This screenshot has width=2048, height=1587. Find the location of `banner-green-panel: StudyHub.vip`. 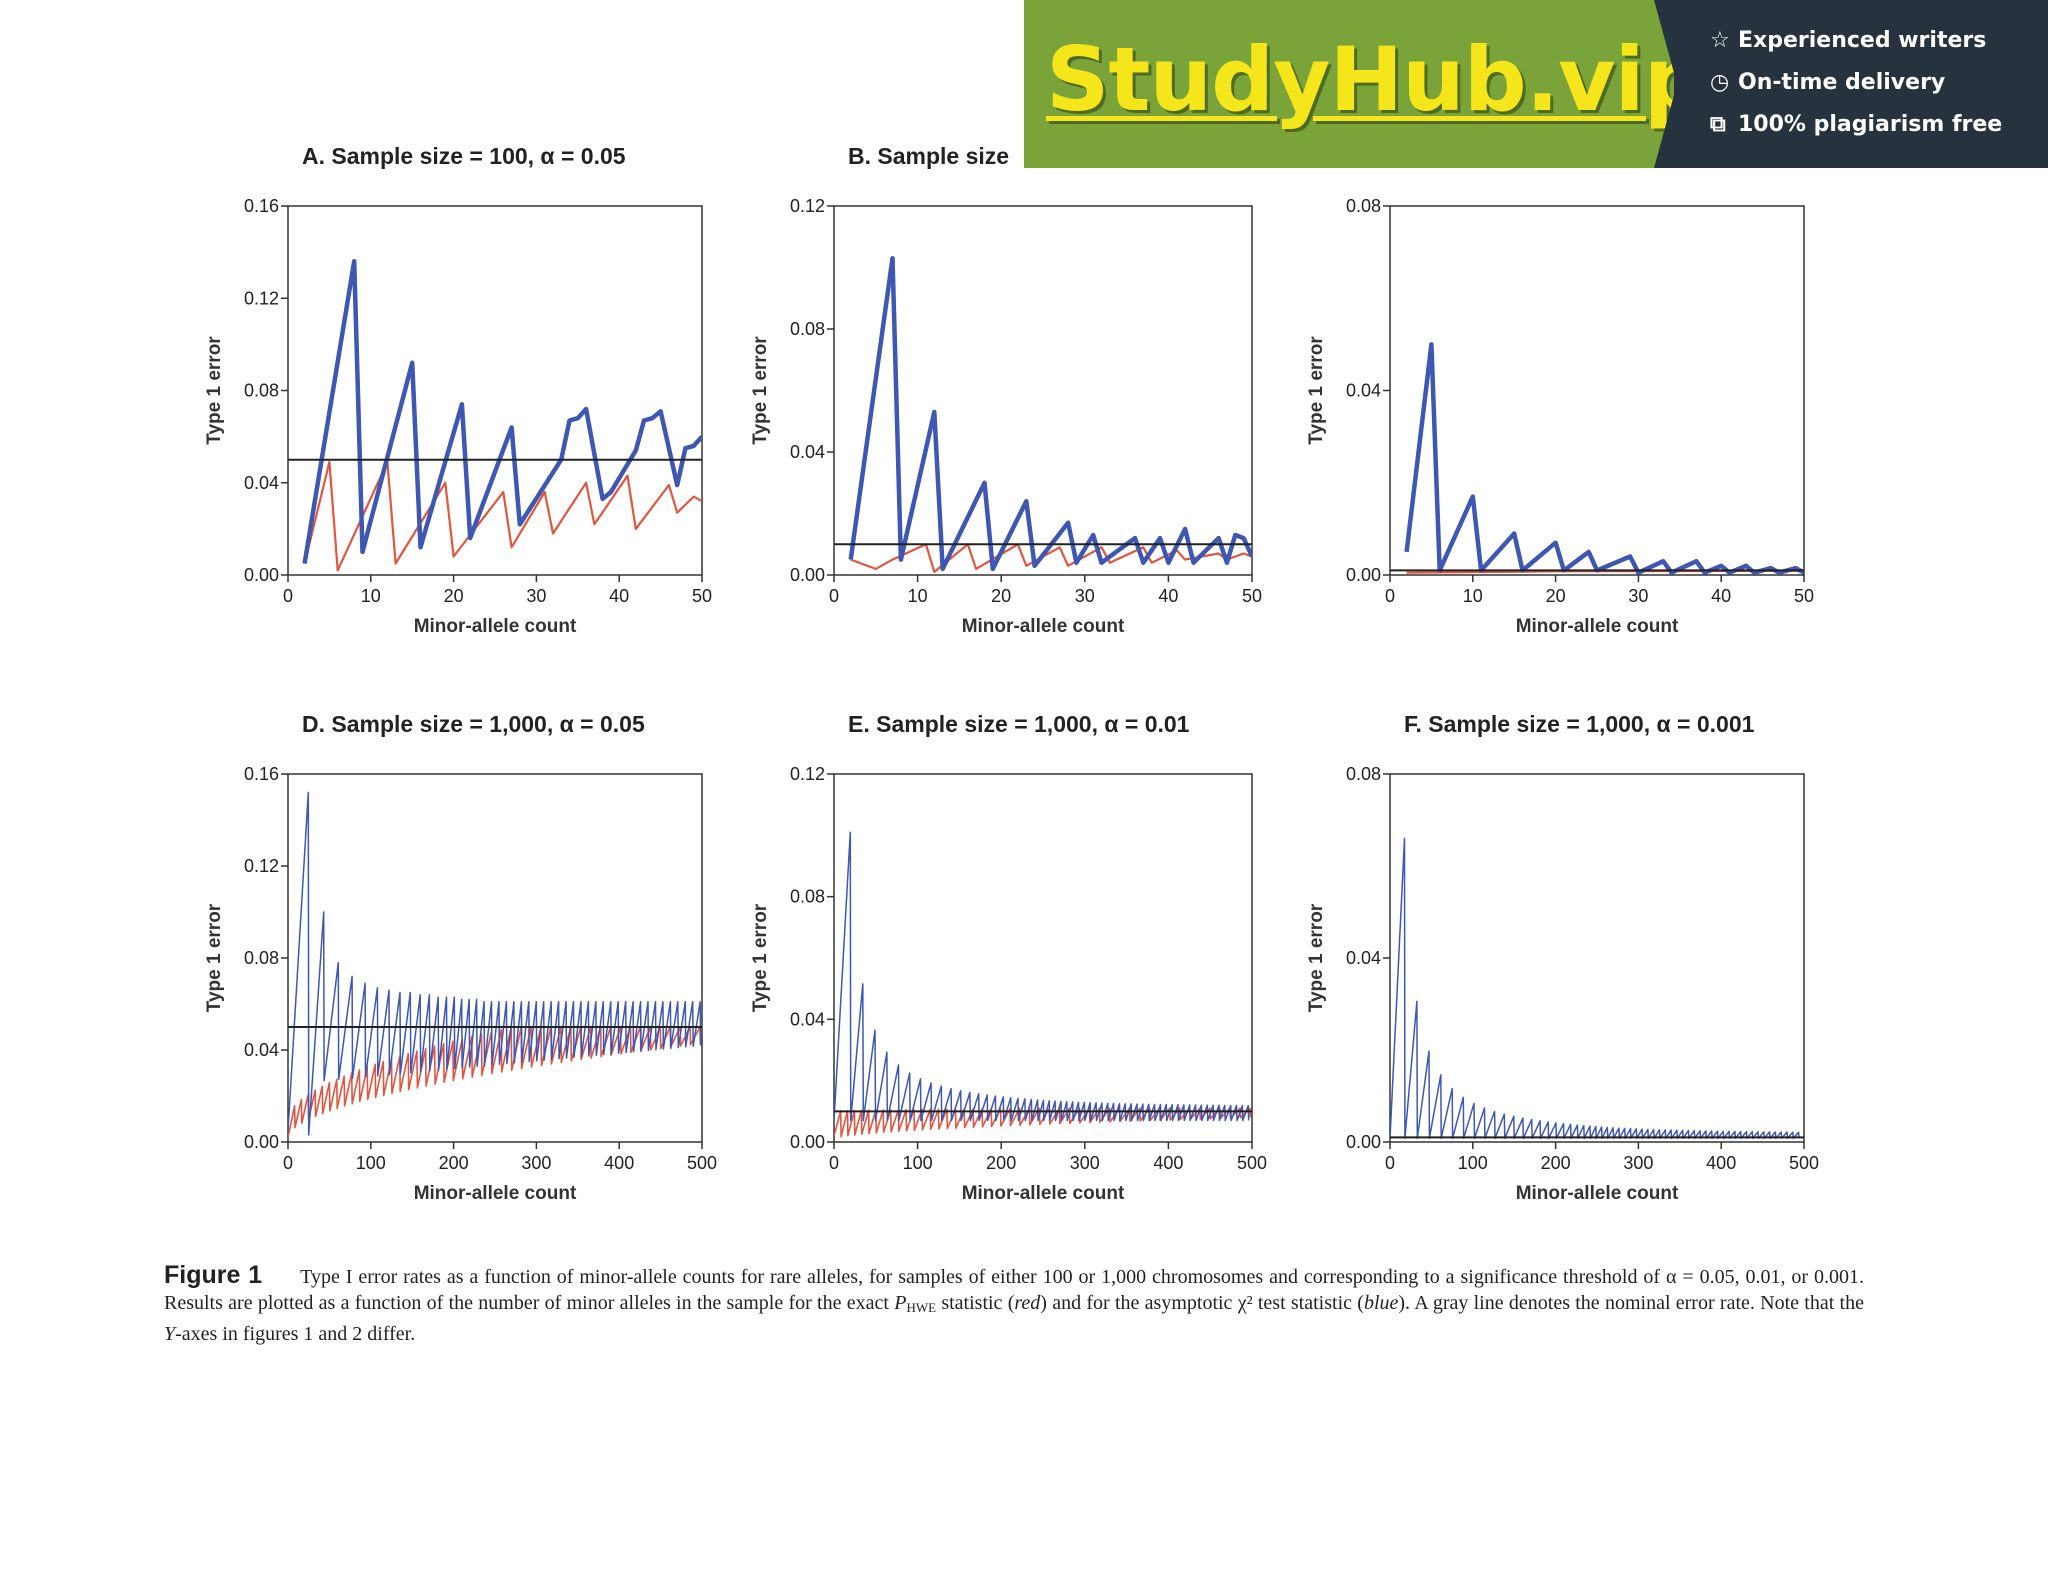

banner-green-panel: StudyHub.vip is located at coordinates (1365, 84).